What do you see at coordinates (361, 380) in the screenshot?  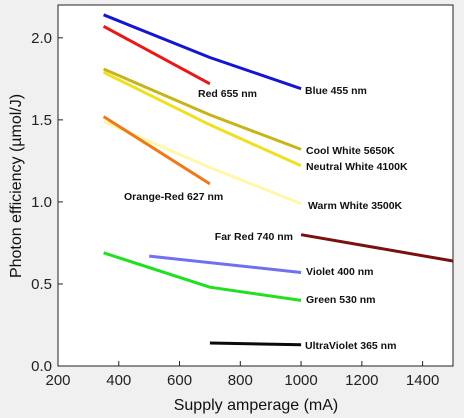 I see `x-tick-label: 1200` at bounding box center [361, 380].